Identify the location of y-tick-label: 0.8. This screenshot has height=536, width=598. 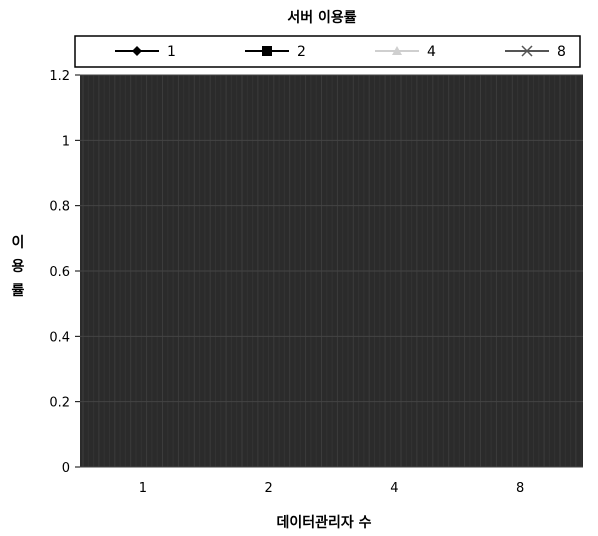
(59, 207).